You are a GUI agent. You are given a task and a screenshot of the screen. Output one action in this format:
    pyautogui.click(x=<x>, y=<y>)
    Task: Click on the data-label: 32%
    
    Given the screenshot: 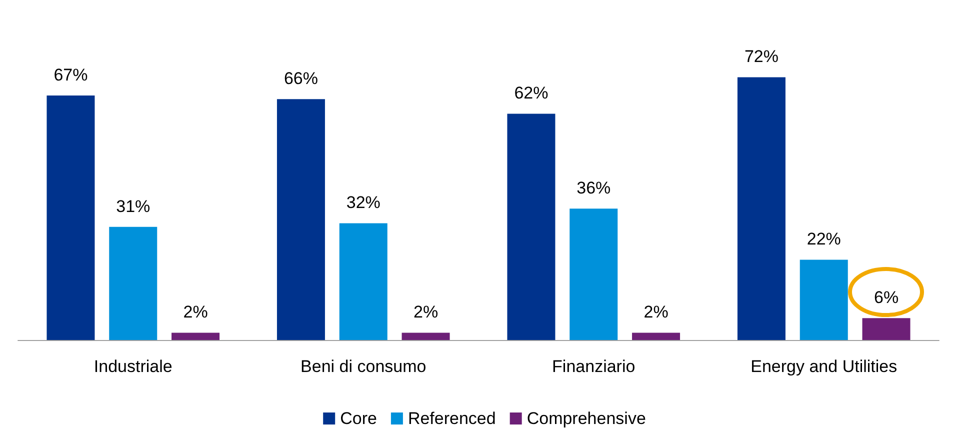 What is the action you would take?
    pyautogui.click(x=363, y=202)
    